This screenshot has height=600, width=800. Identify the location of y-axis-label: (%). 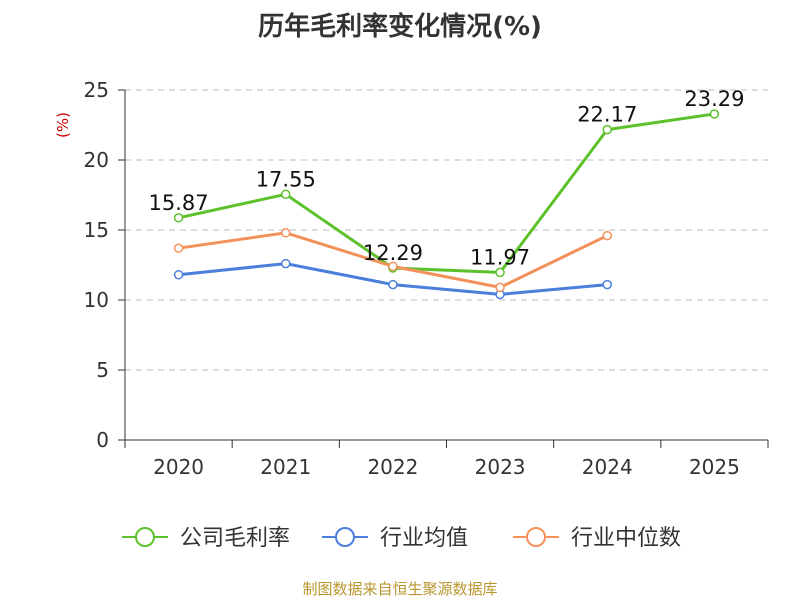
(63, 125).